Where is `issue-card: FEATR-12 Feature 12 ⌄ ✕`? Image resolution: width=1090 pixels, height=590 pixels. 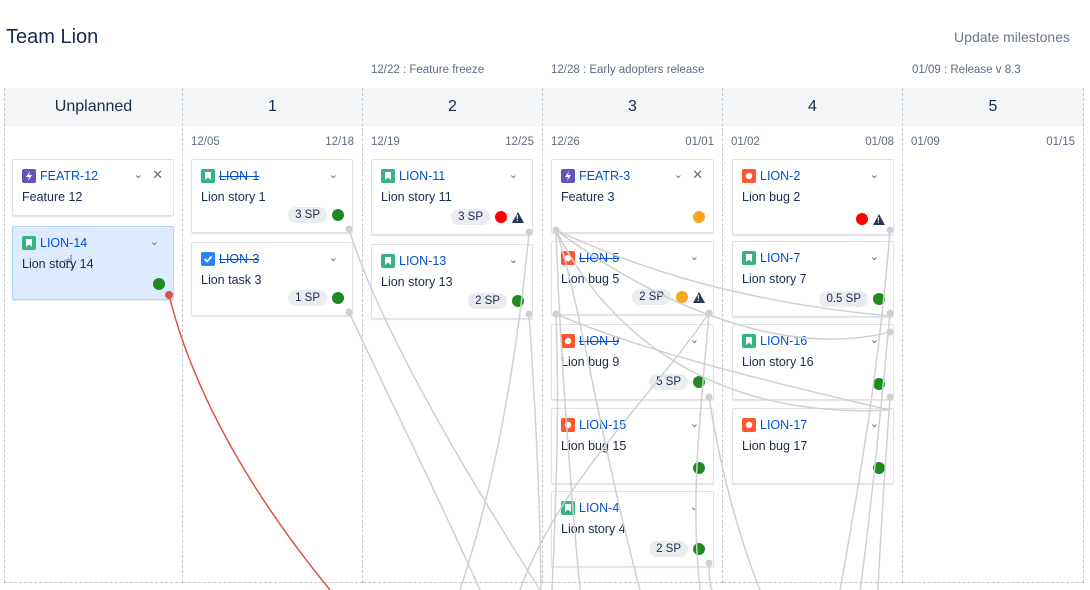 issue-card: FEATR-12 Feature 12 ⌄ ✕ is located at coordinates (93, 187).